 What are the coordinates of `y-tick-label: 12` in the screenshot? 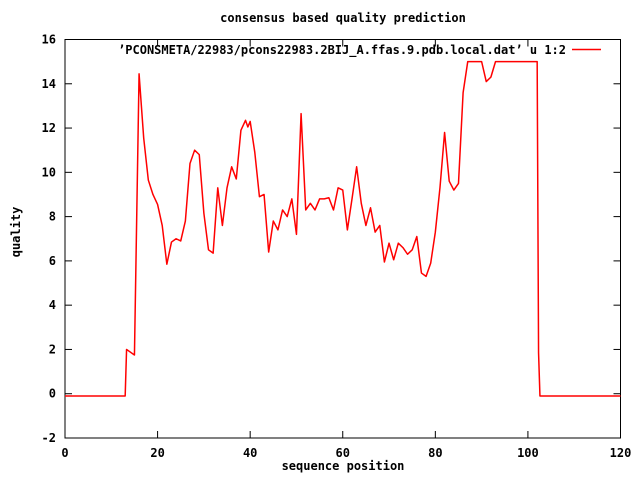 It's located at (49, 128).